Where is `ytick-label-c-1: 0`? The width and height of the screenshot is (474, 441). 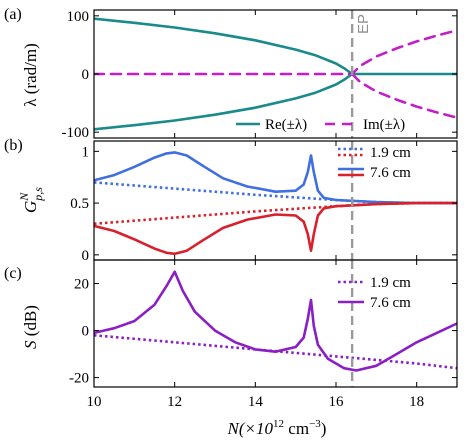 ytick-label-c-1: 0 is located at coordinates (86, 332).